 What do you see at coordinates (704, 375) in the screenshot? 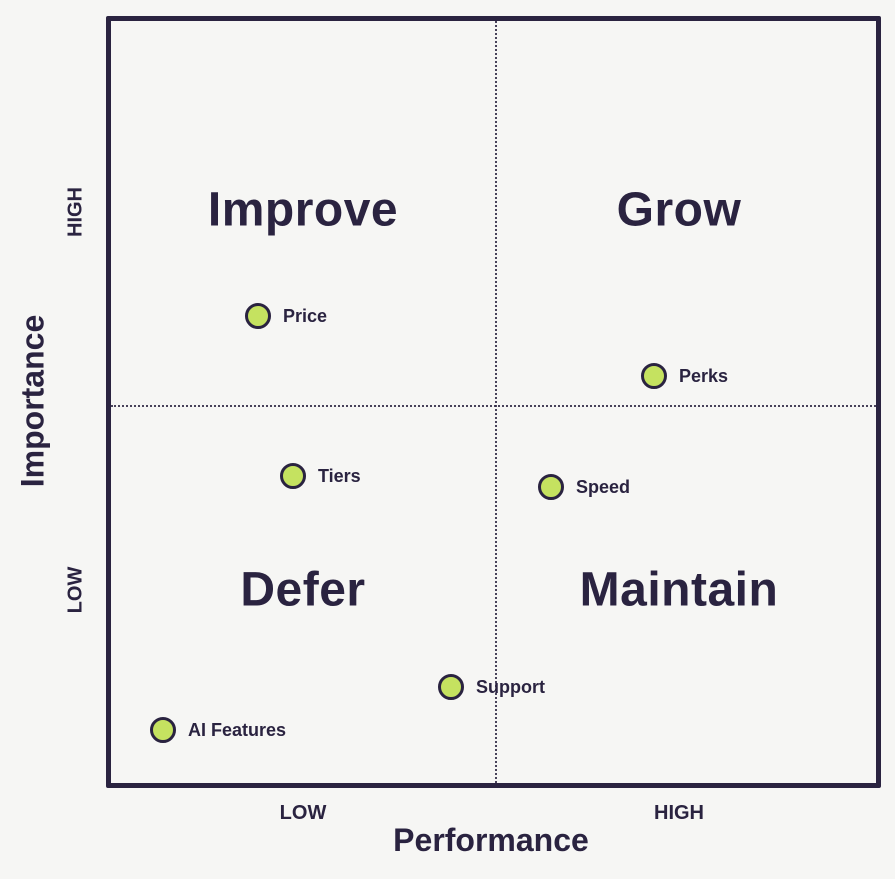
I see `point-label: Perks` at bounding box center [704, 375].